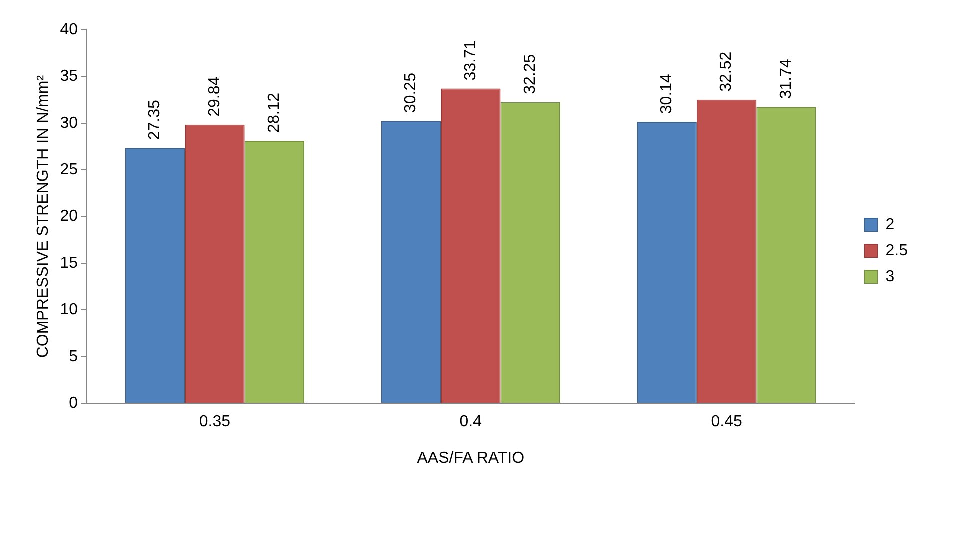 The height and width of the screenshot is (542, 958). Describe the element at coordinates (786, 79) in the screenshot. I see `data-label: 31.74` at that location.